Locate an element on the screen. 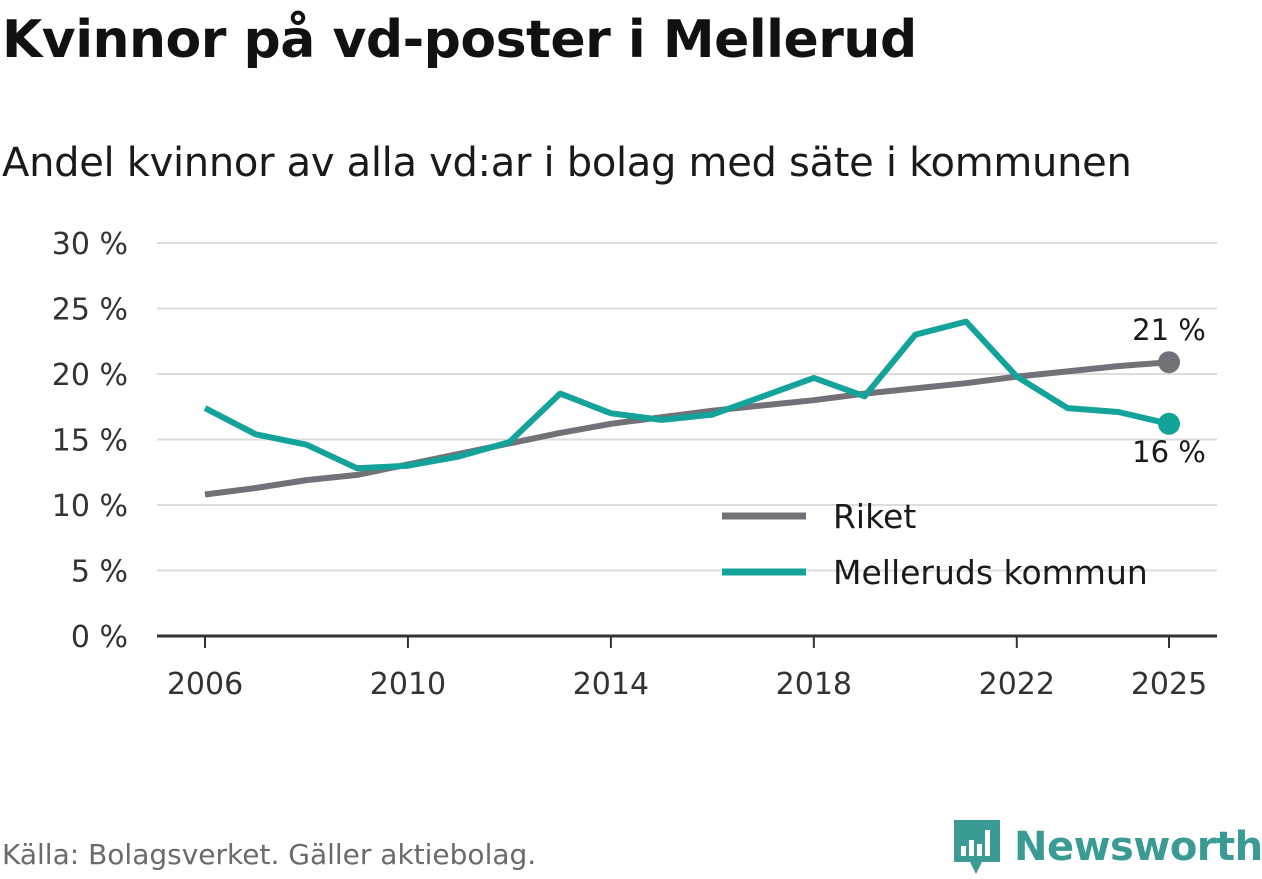 Image resolution: width=1262 pixels, height=879 pixels. series-line-mellerud is located at coordinates (686, 395).